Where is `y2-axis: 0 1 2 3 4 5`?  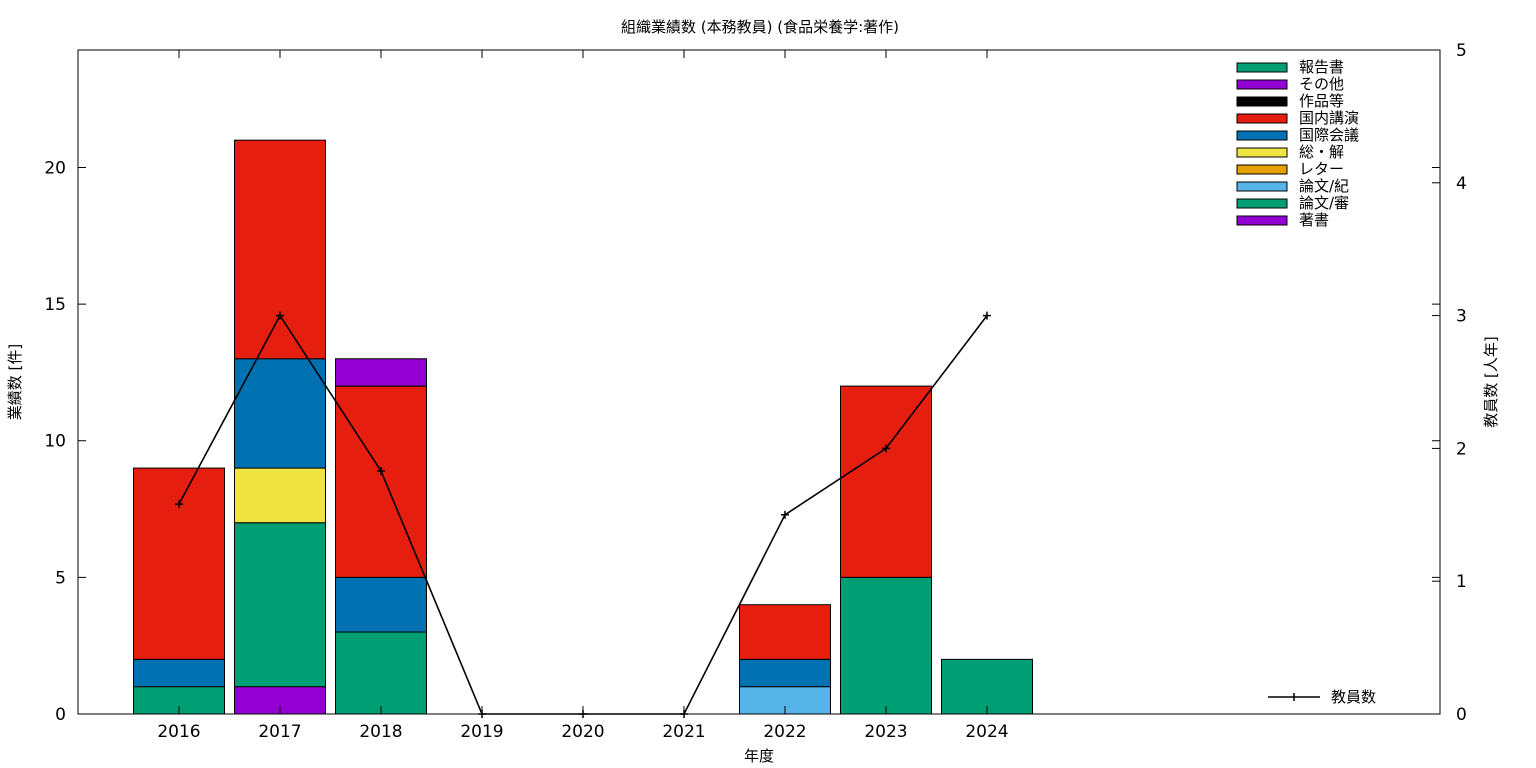
y2-axis: 0 1 2 3 4 5 is located at coordinates (1449, 383).